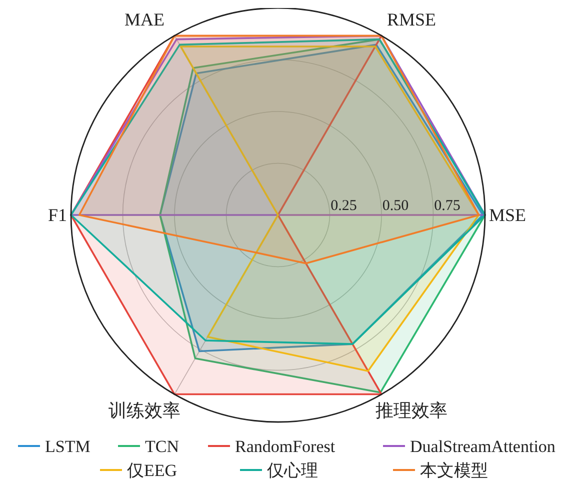 The width and height of the screenshot is (579, 489). What do you see at coordinates (144, 20) in the screenshot?
I see `spoke-label: MAE` at bounding box center [144, 20].